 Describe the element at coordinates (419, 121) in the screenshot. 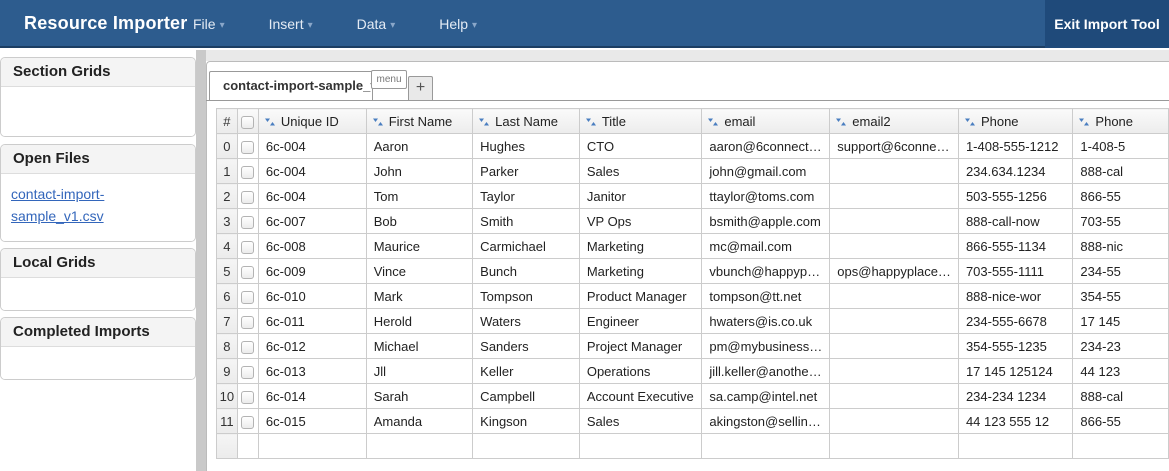

I see `column-header: First Name` at that location.